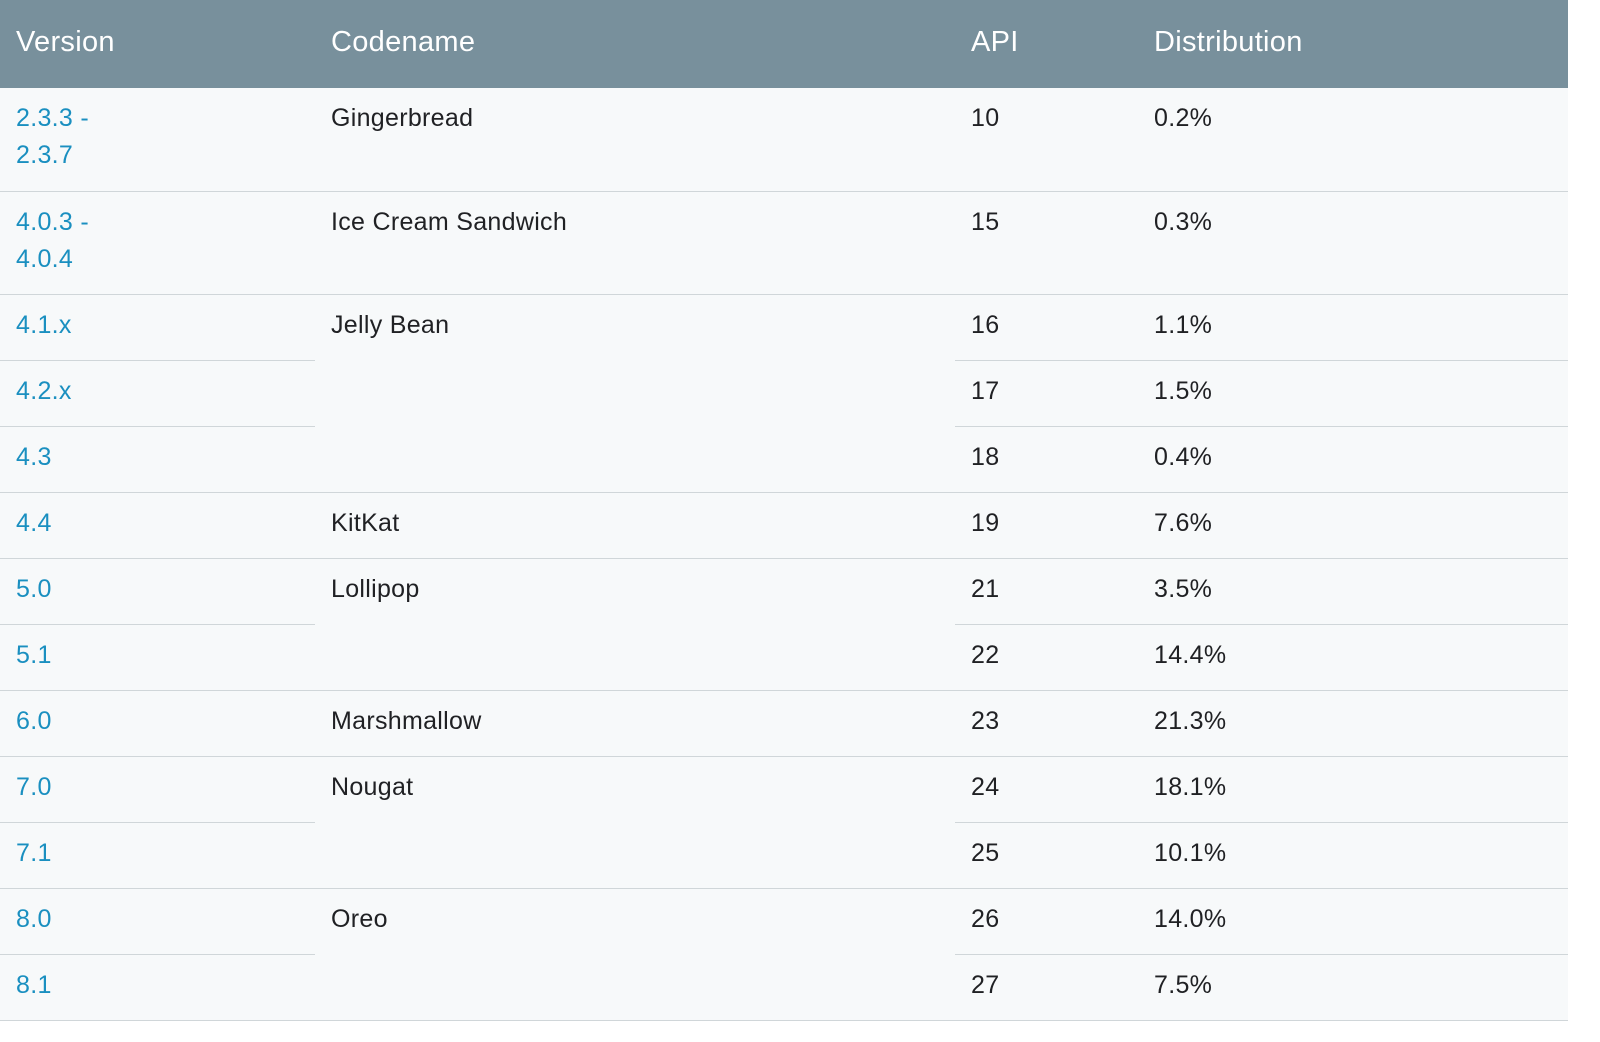  I want to click on table-row: 8.1 27 7.5%, so click(784, 987).